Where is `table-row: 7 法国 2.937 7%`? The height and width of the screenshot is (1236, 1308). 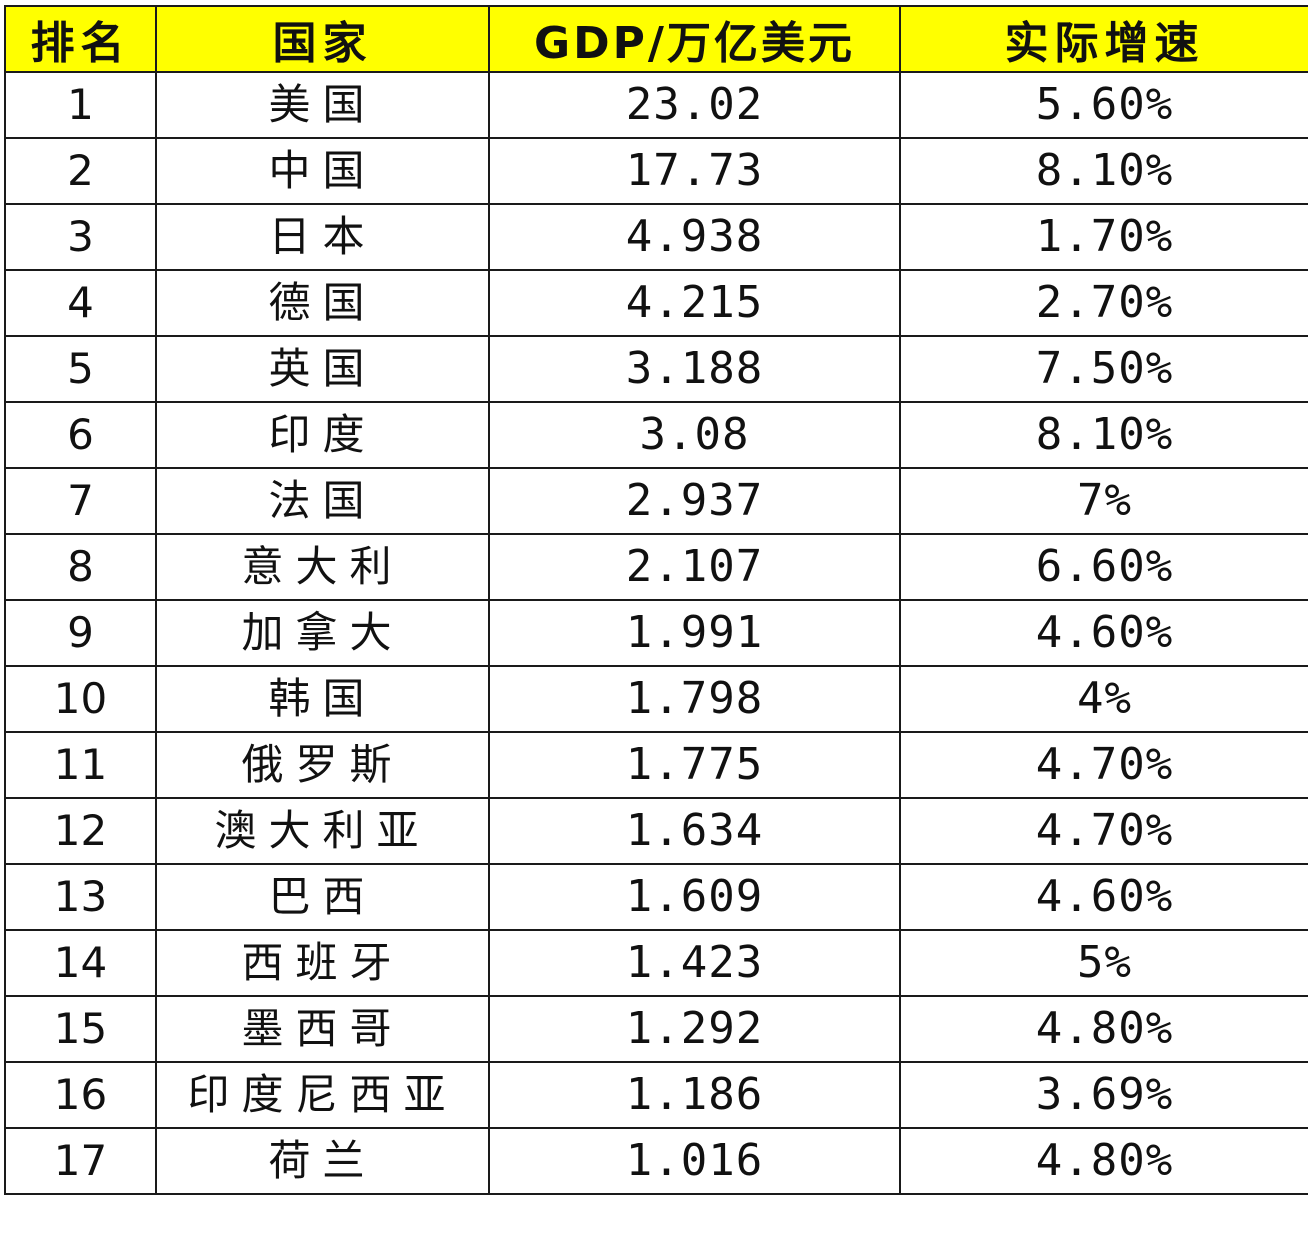
table-row: 7 法国 2.937 7% is located at coordinates (656, 501).